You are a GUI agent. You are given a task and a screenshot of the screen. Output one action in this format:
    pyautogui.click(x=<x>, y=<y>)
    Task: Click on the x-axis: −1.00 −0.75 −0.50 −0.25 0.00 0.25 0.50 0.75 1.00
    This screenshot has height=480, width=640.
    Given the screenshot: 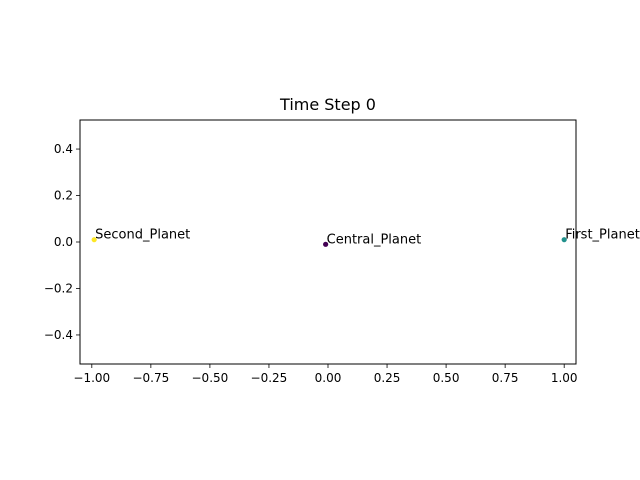 What is the action you would take?
    pyautogui.click(x=325, y=374)
    